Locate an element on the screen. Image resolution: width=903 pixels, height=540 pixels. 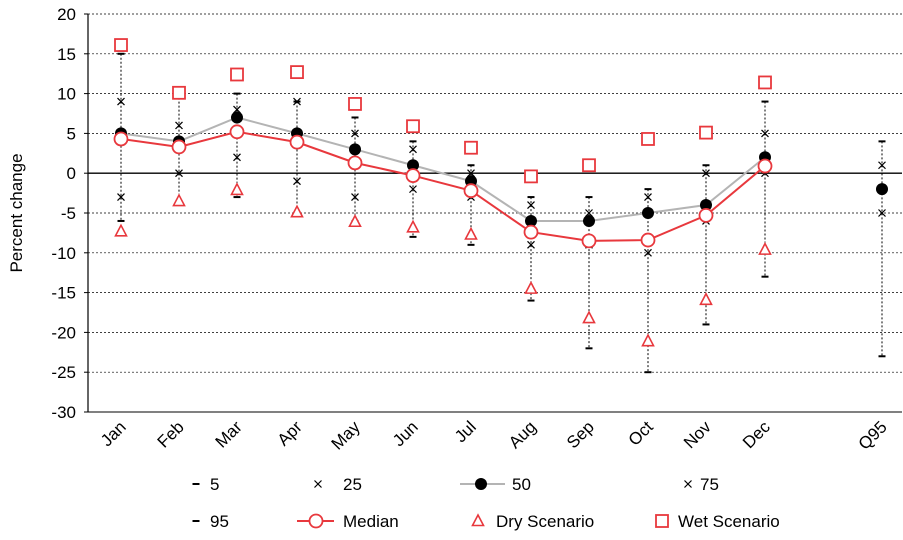
legend: 5 25 50 75 95 Median Dry Scenario Wet Scenario is located at coordinates (486, 503).